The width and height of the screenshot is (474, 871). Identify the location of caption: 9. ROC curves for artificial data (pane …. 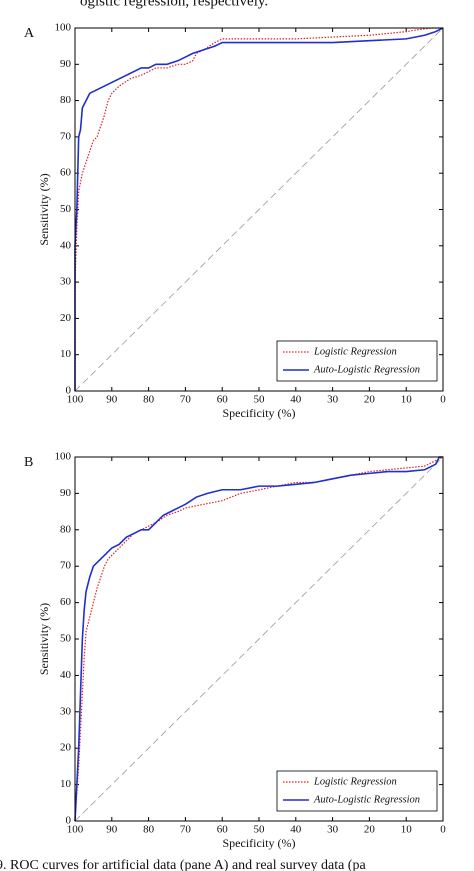
(183, 864).